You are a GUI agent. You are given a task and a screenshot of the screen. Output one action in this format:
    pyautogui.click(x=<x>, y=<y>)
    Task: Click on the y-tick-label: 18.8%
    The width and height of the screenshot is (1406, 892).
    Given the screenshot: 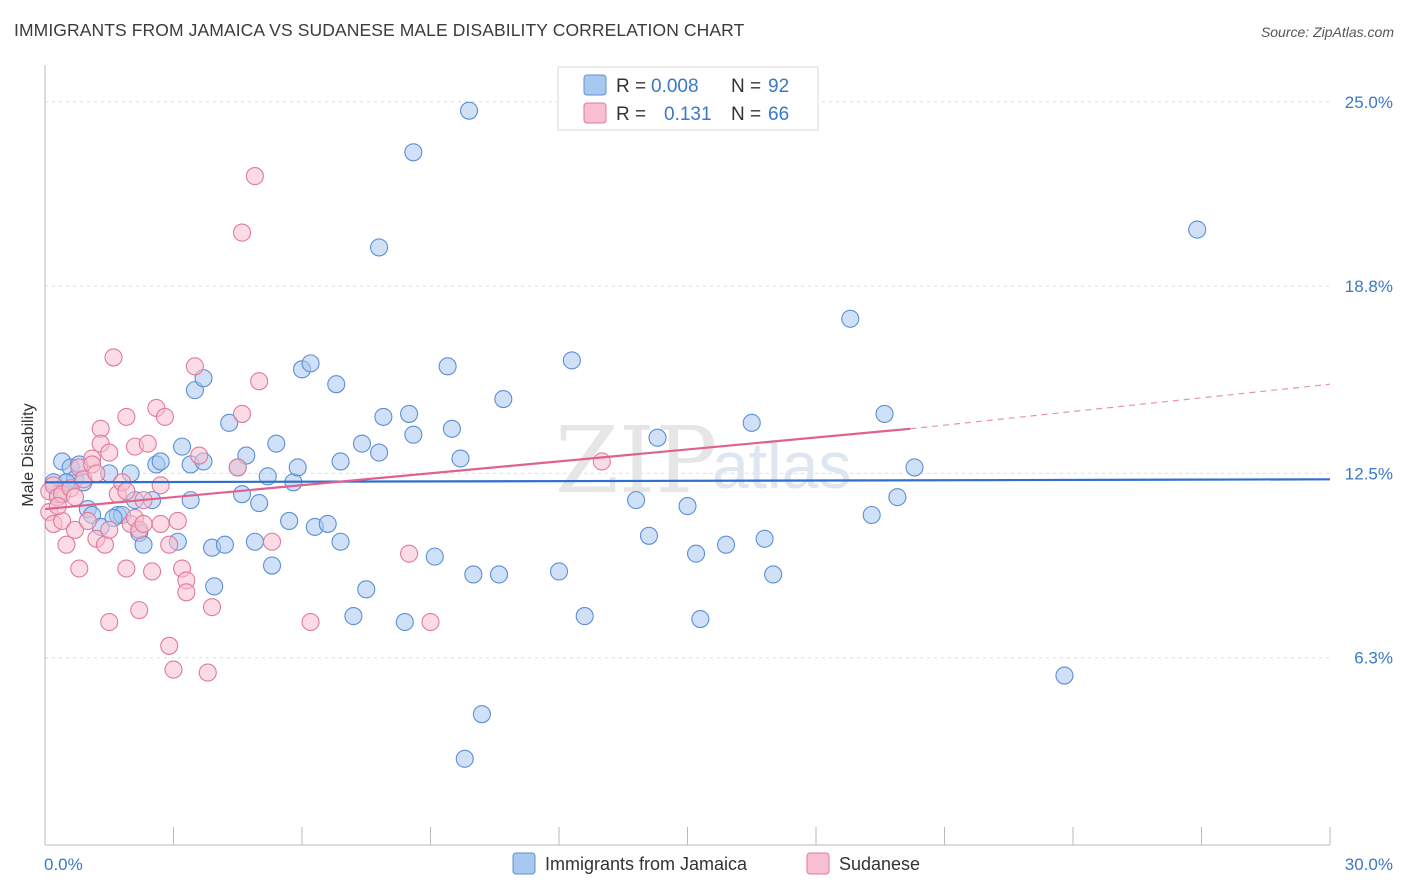 What is the action you would take?
    pyautogui.click(x=1369, y=286)
    